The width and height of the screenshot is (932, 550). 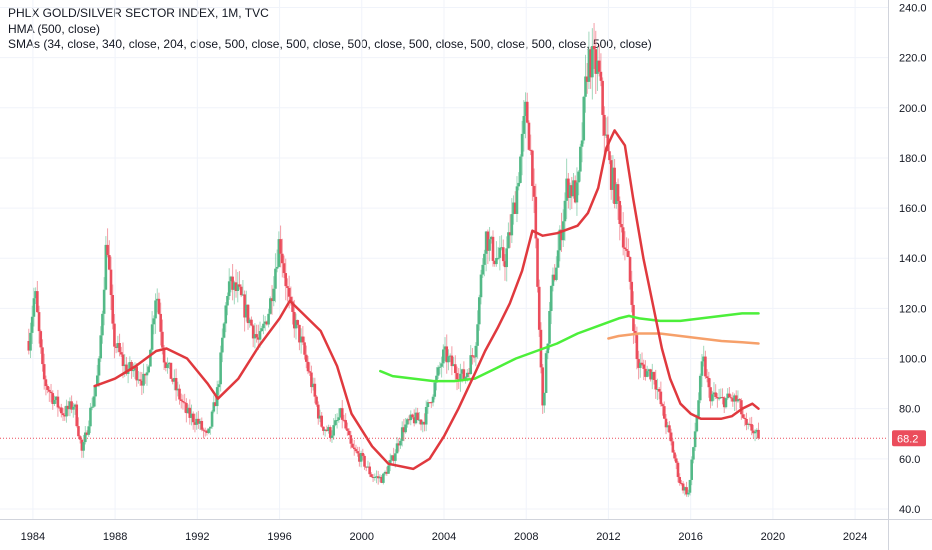 What do you see at coordinates (683, 338) in the screenshot?
I see `sma-orange-line` at bounding box center [683, 338].